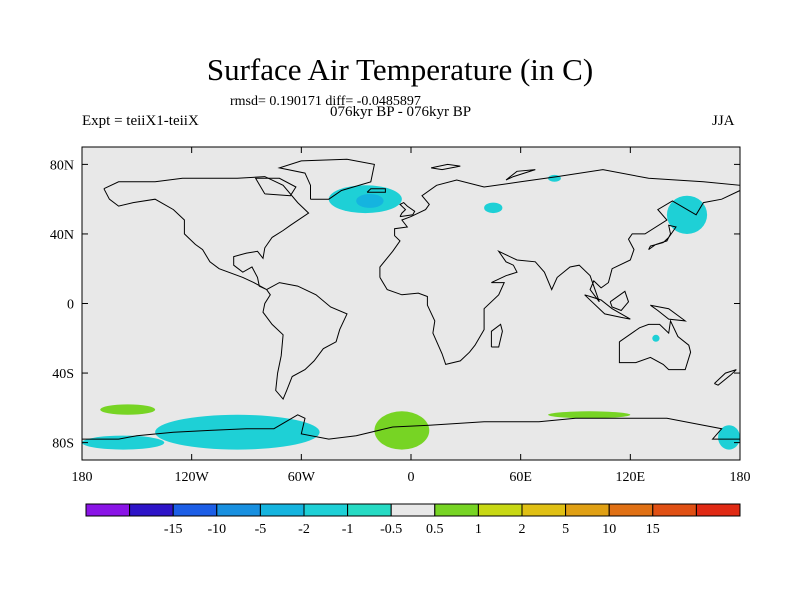  I want to click on coastline-indonesia, so click(607, 307).